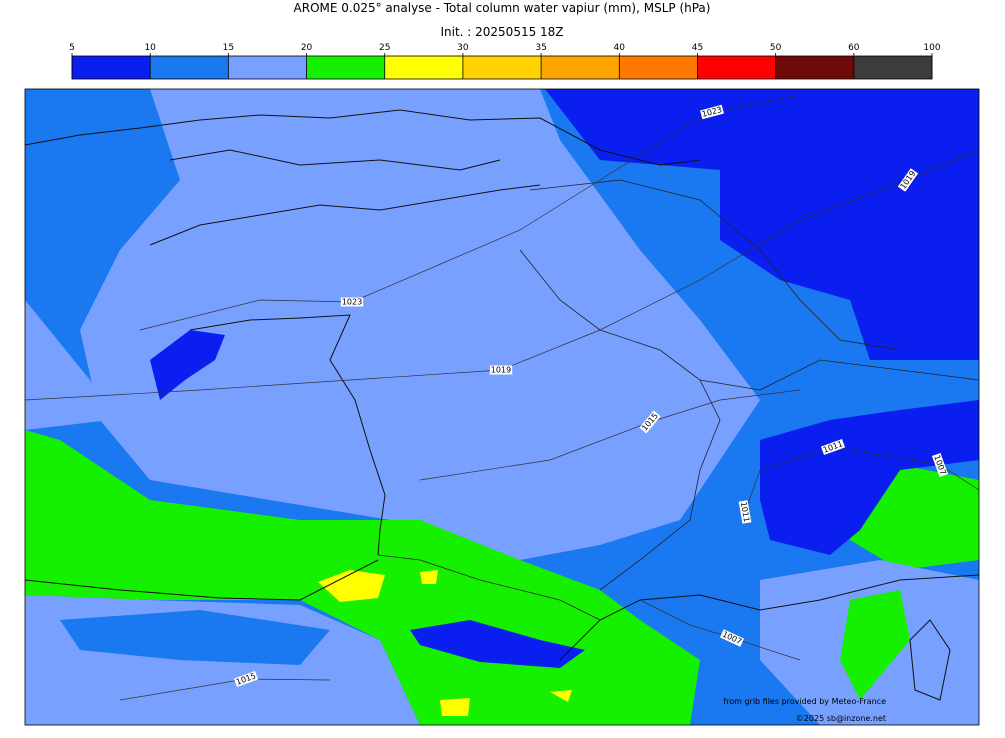 The width and height of the screenshot is (1005, 738). I want to click on colorbar-tick-label: 100, so click(931, 48).